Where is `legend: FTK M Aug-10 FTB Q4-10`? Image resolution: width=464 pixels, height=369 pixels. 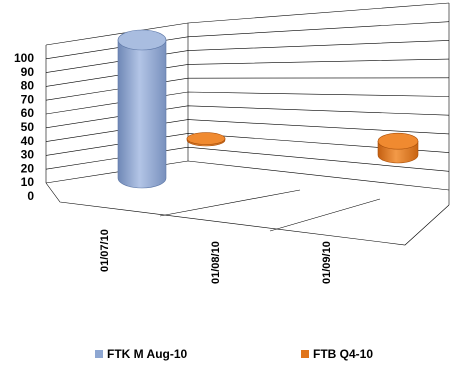
legend: FTK M Aug-10 FTB Q4-10 is located at coordinates (232, 356).